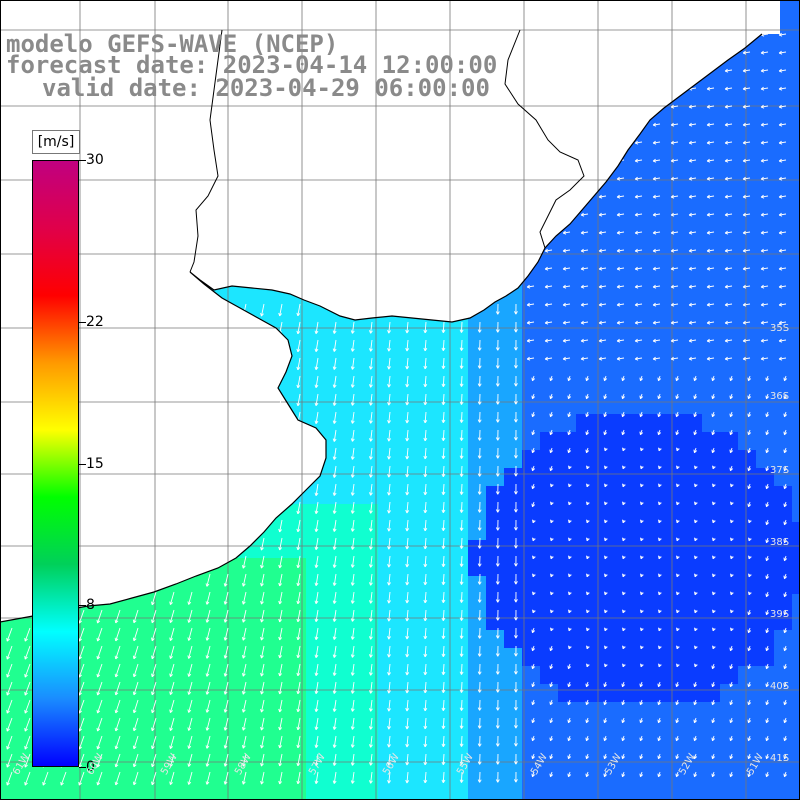 The width and height of the screenshot is (800, 800). What do you see at coordinates (780, 758) in the screenshot?
I see `latitude-label: 41S` at bounding box center [780, 758].